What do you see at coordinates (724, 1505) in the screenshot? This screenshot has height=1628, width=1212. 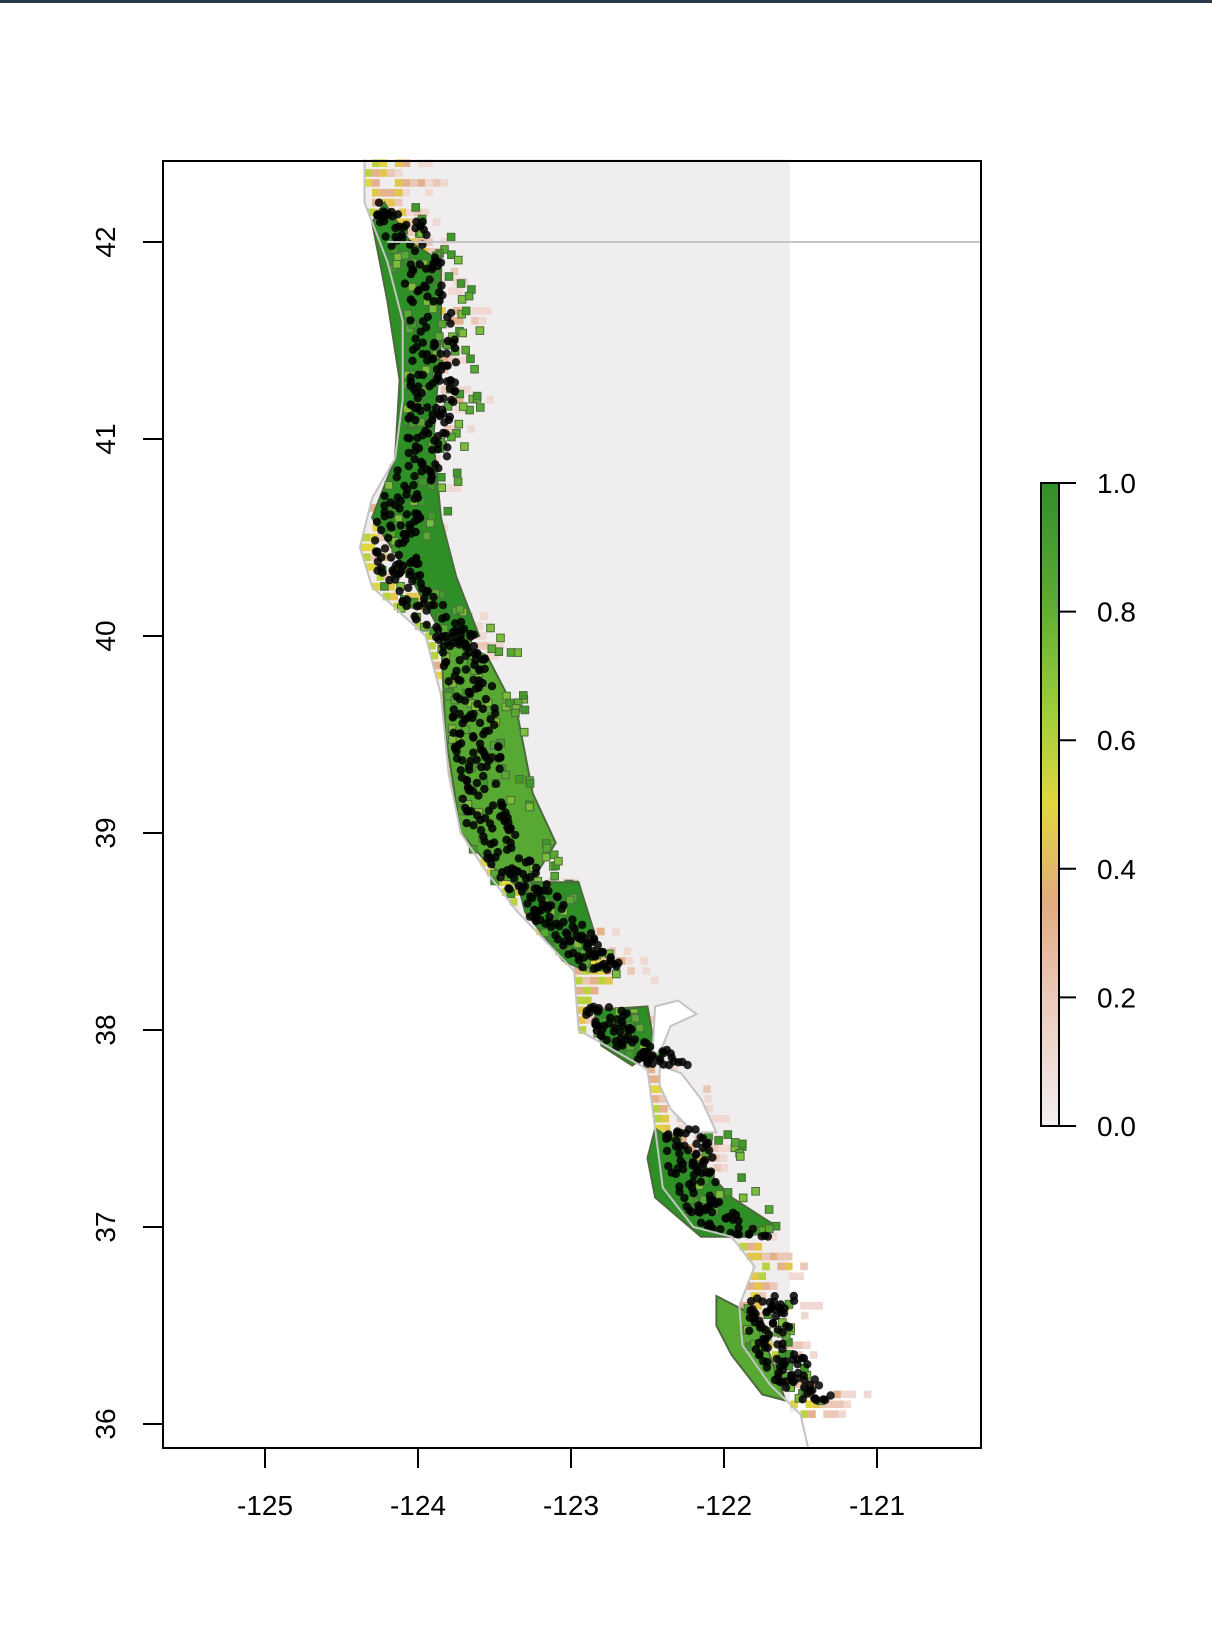 I see `x-tick-label: -122` at bounding box center [724, 1505].